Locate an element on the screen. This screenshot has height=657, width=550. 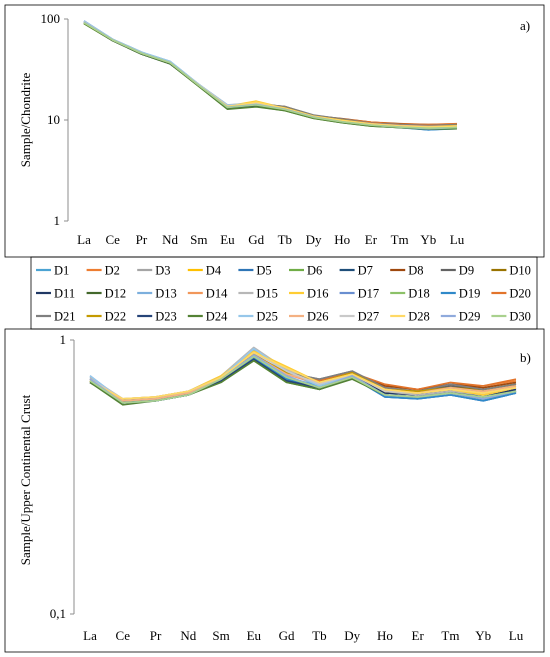
legend-label: D21 is located at coordinates (65, 317).